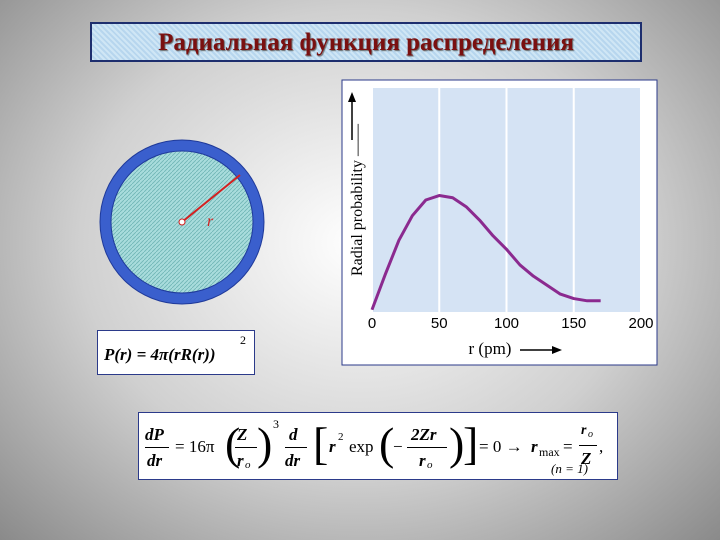 This screenshot has width=720, height=540. I want to click on f-minus: −, so click(398, 446).